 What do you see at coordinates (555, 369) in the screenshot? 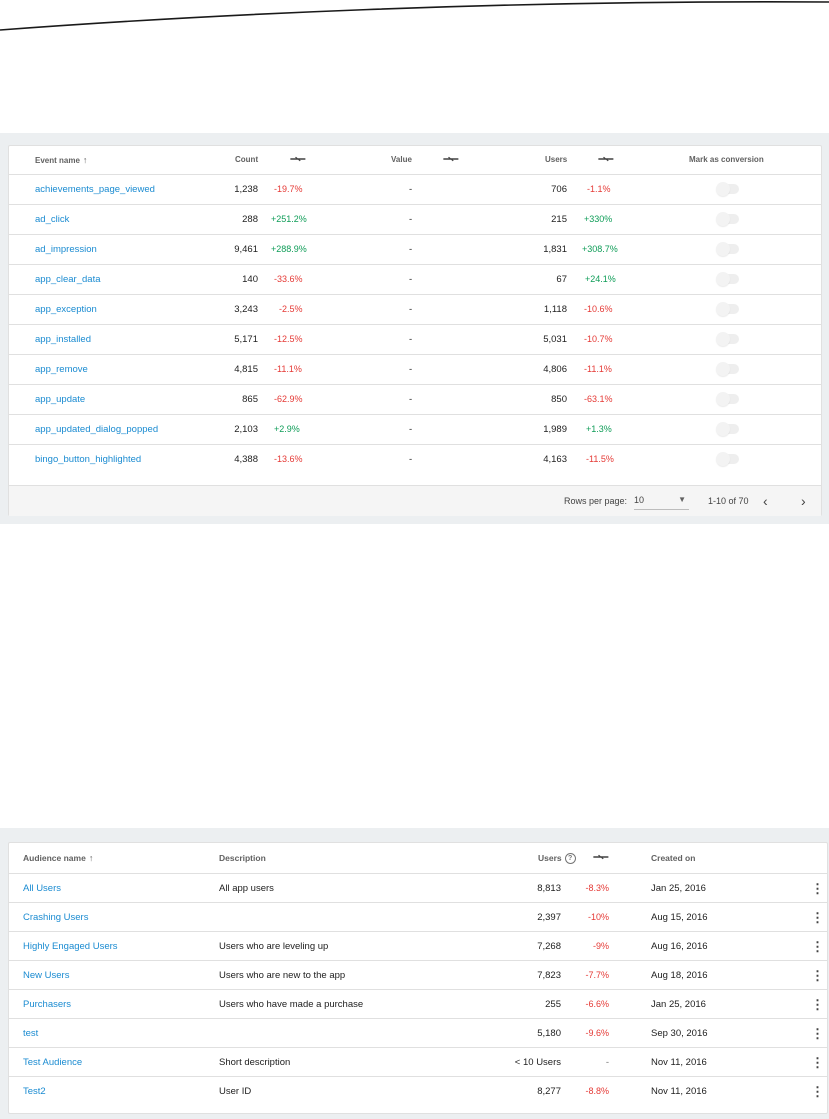
I see `event-users: 4,806` at bounding box center [555, 369].